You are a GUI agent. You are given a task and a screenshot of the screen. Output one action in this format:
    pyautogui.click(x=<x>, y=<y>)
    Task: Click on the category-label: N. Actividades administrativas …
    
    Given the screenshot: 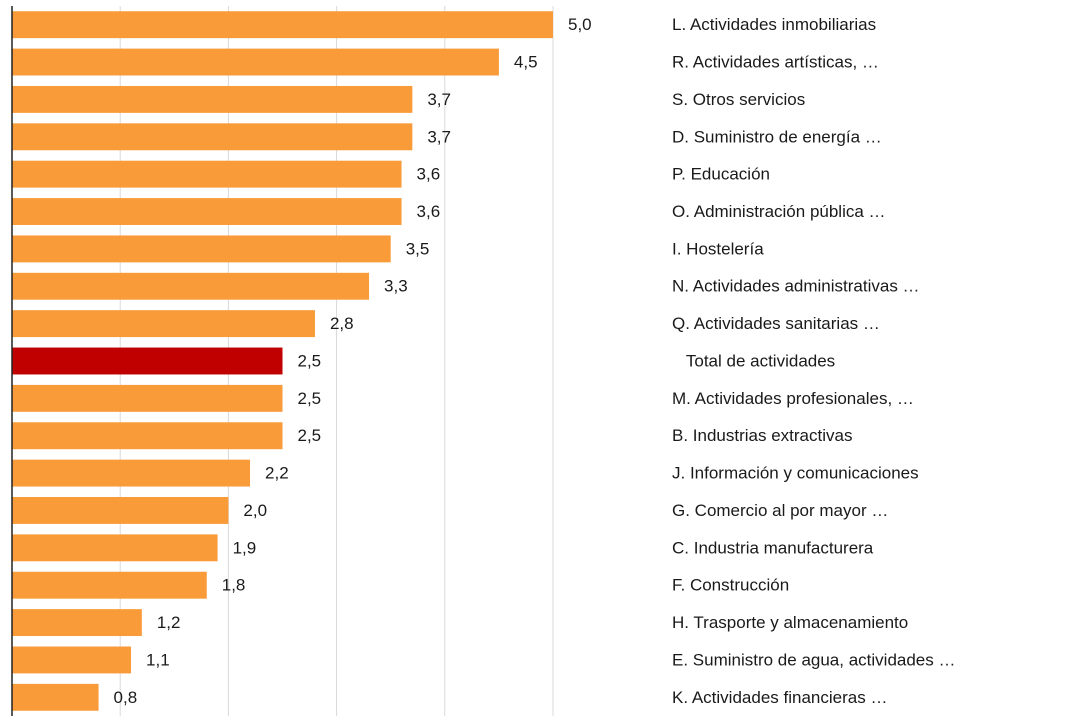 What is the action you would take?
    pyautogui.click(x=796, y=286)
    